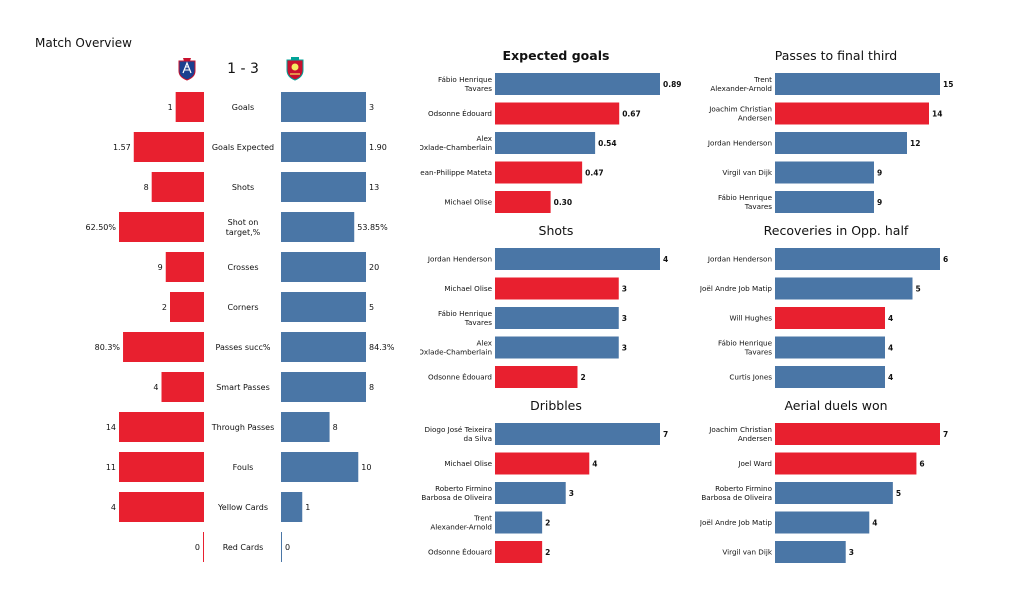 This screenshot has height=602, width=1024. Describe the element at coordinates (830, 318) in the screenshot. I see `bar-will-hughes` at that location.